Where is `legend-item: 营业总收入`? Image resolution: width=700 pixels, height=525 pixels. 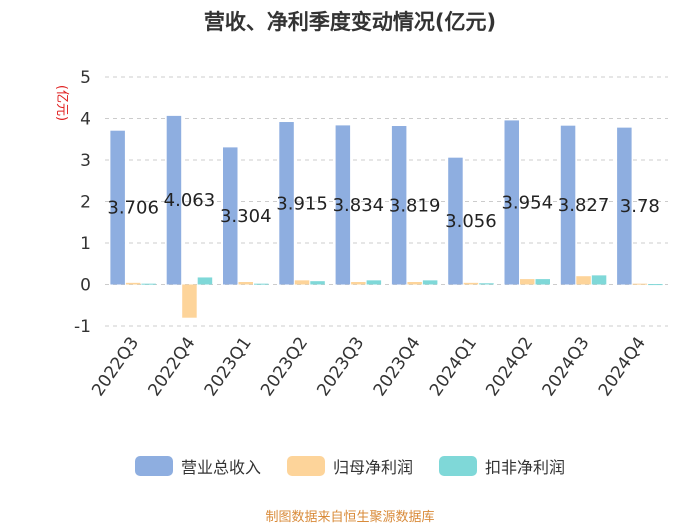
legend-item: 营业总收入 is located at coordinates (197, 466).